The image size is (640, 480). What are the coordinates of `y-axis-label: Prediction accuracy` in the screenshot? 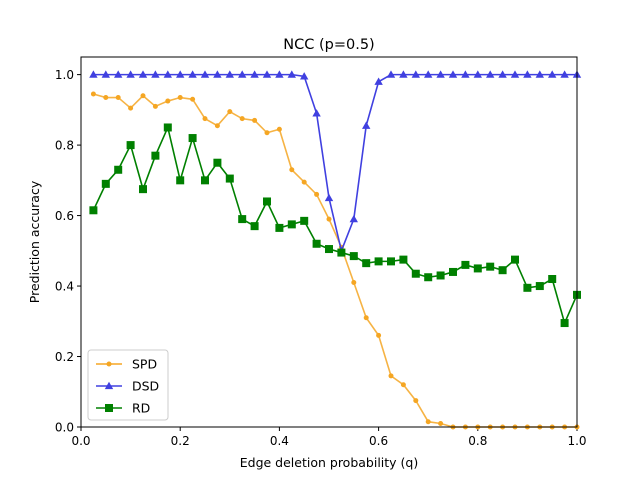 It's located at (34, 241).